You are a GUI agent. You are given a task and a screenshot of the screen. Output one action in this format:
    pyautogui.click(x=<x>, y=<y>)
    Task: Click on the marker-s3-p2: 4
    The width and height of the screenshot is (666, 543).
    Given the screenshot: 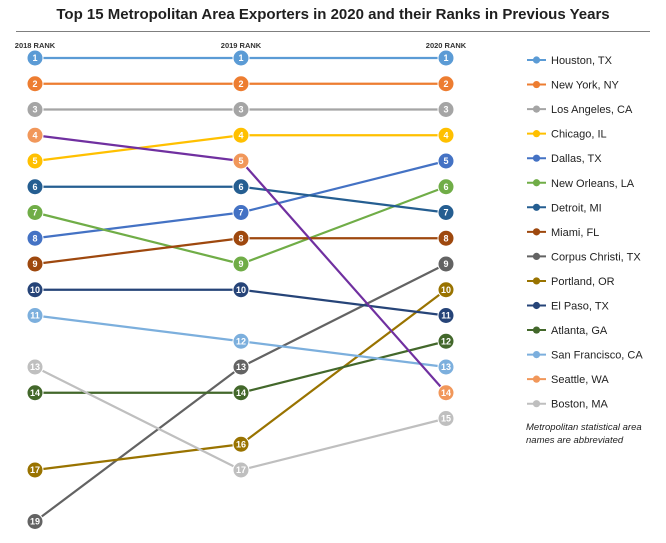 What is the action you would take?
    pyautogui.click(x=446, y=135)
    